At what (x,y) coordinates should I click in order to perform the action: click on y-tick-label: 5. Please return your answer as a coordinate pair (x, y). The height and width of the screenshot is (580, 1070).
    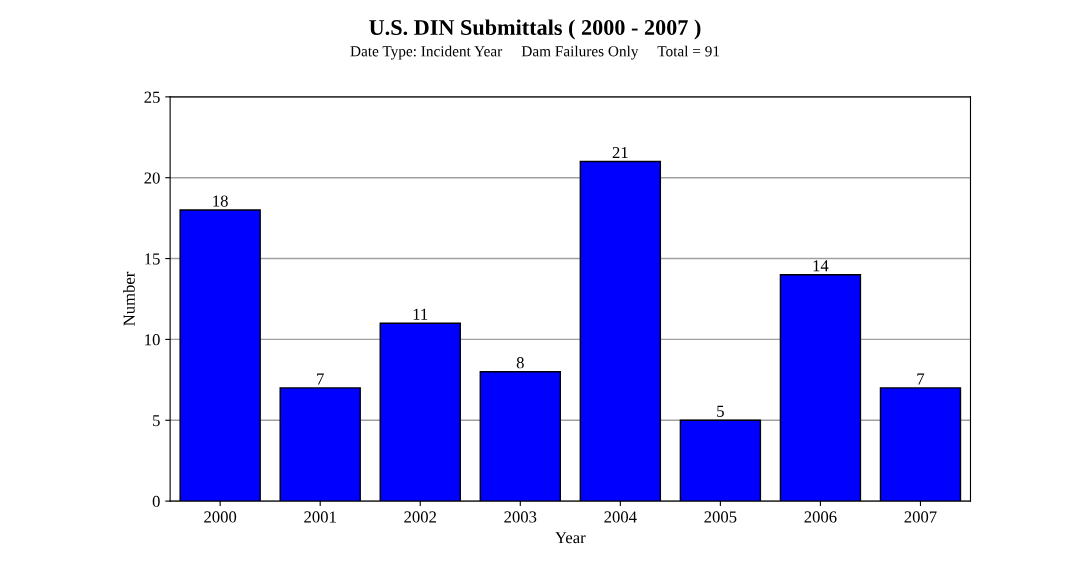
    Looking at the image, I should click on (156, 421).